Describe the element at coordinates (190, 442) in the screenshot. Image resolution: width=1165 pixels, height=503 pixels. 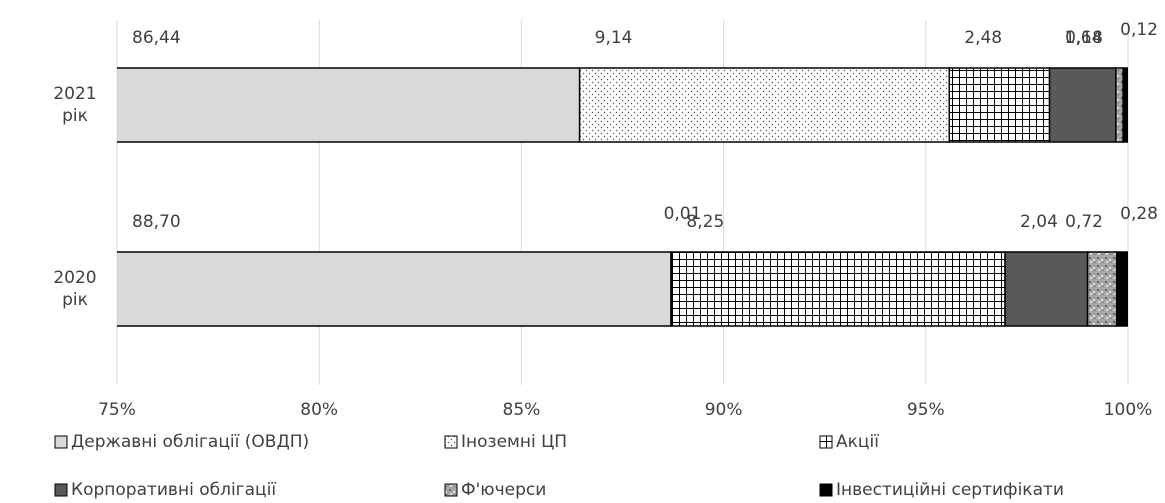
I see `legend-label: Державні облігації (ОВДП)` at that location.